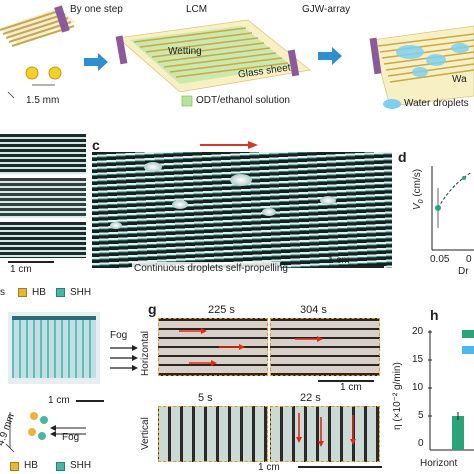 Image resolution: width=474 pixels, height=474 pixels. Describe the element at coordinates (434, 315) in the screenshot. I see `panel-h-label: h` at that location.